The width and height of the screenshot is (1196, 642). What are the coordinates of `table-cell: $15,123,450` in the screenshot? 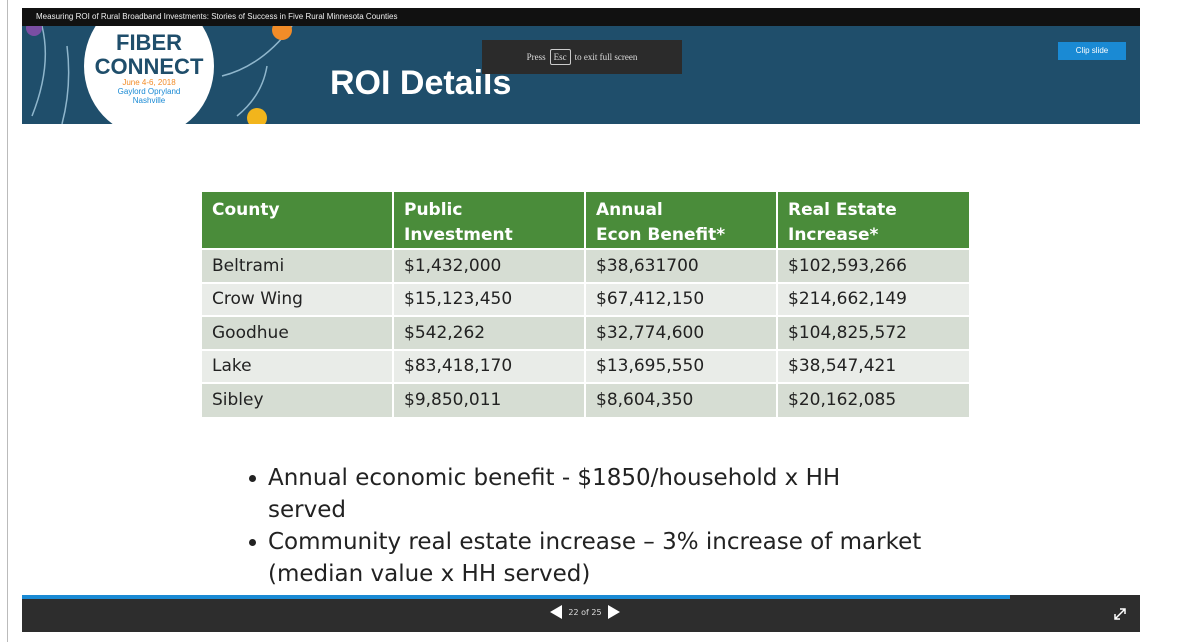 It's located at (488, 298).